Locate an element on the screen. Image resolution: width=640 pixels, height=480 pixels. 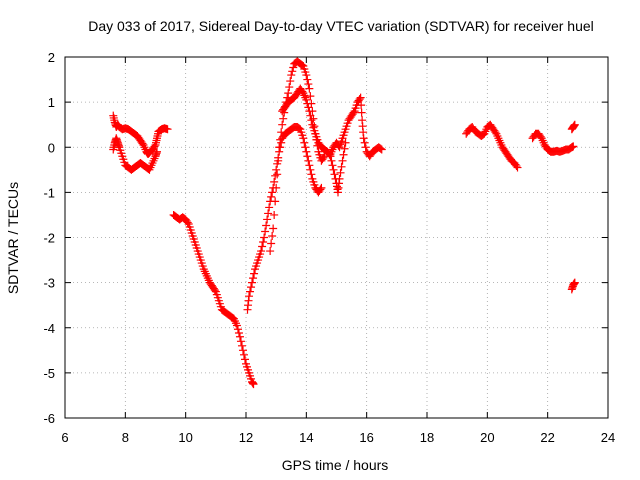
x-tick-label: 22 is located at coordinates (547, 437).